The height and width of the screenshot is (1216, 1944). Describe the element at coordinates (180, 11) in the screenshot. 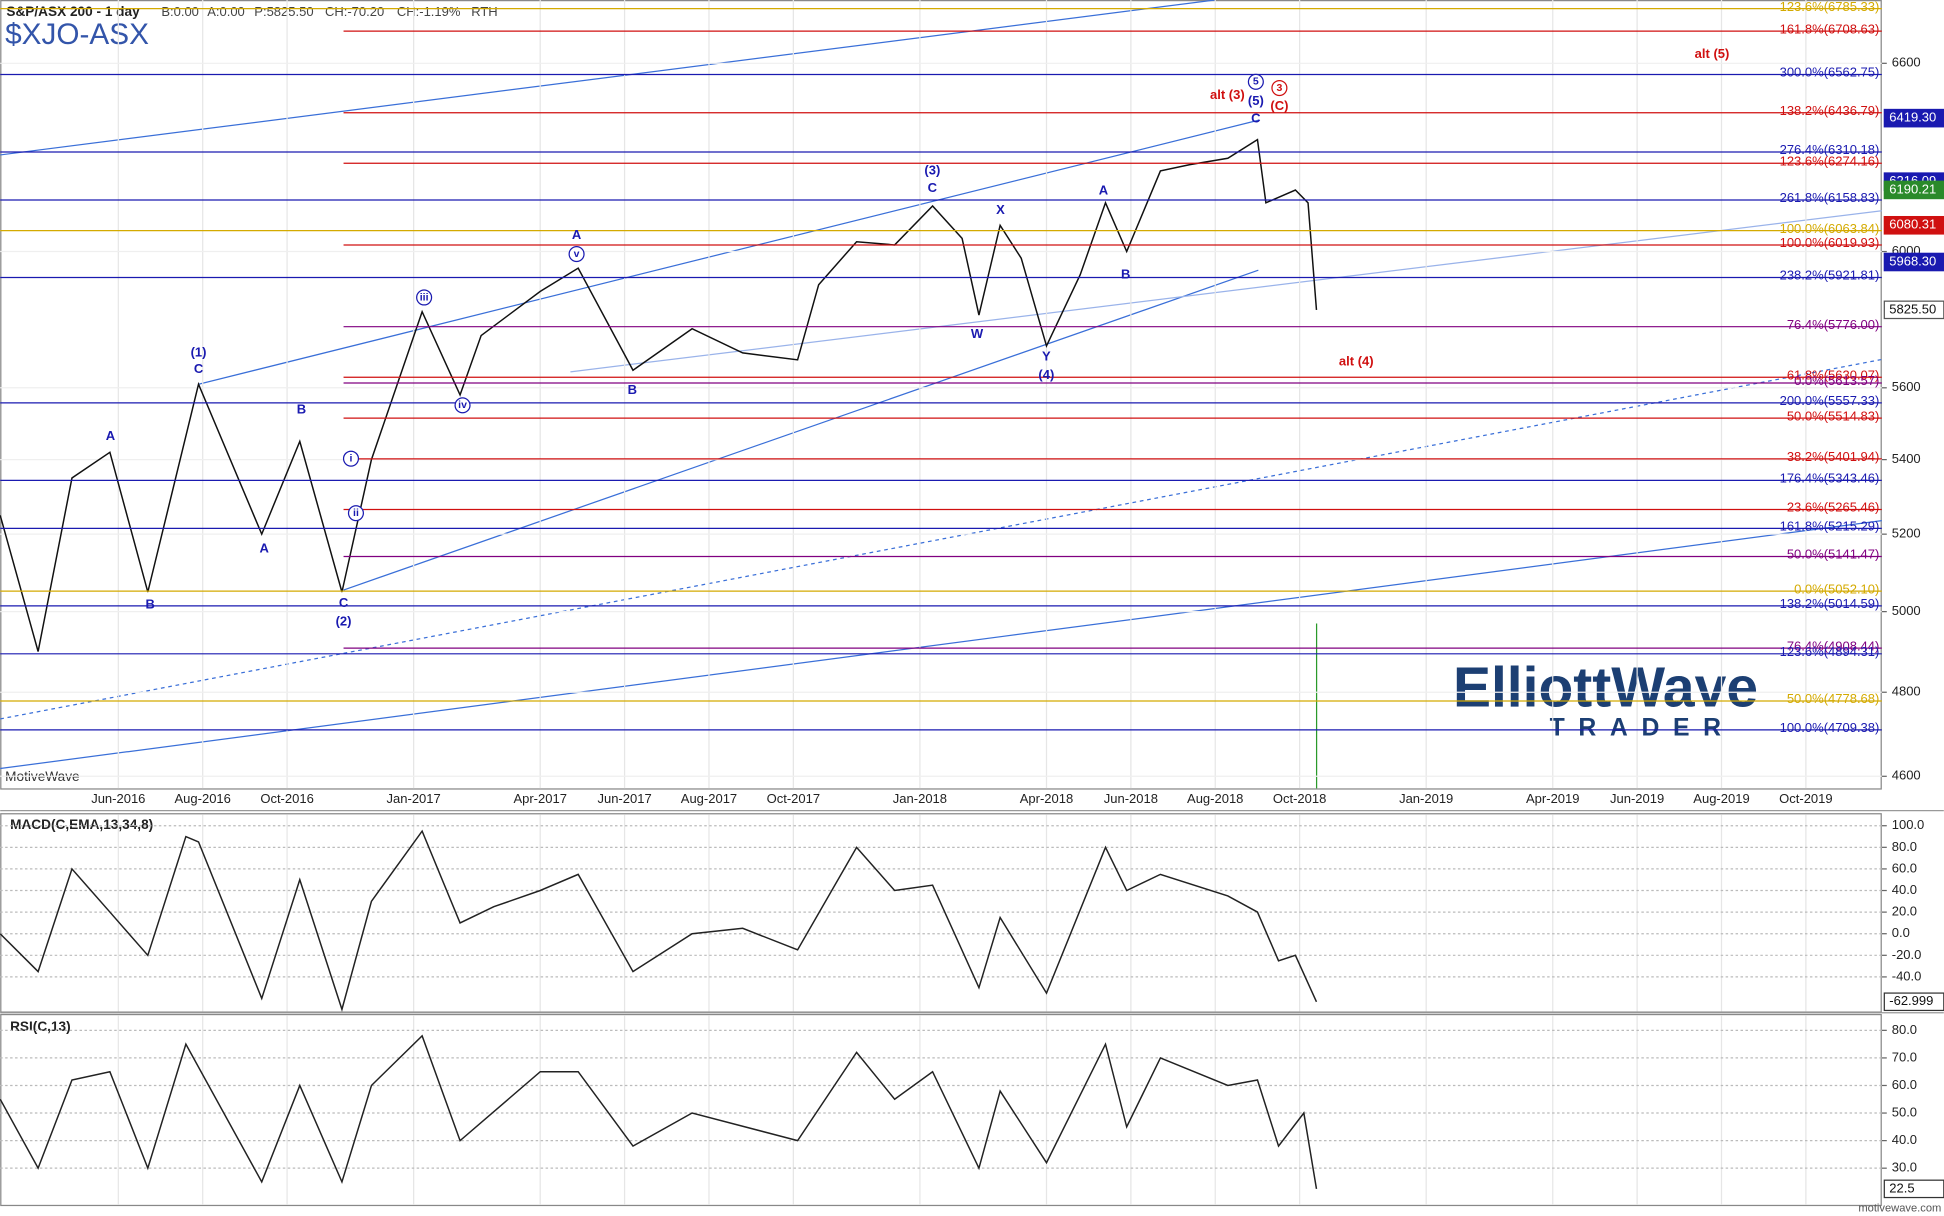

I see `bid: B:0.00` at that location.